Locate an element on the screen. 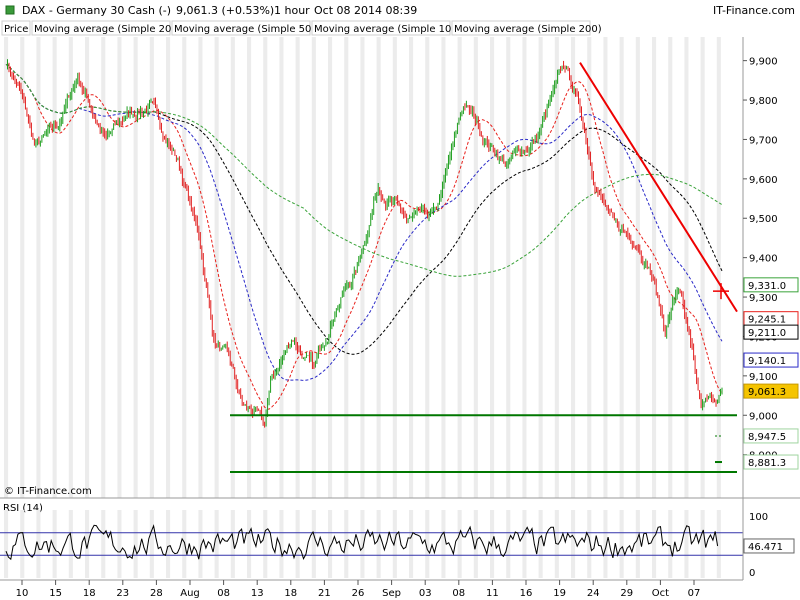  x-tick-label: 15 is located at coordinates (55, 593).